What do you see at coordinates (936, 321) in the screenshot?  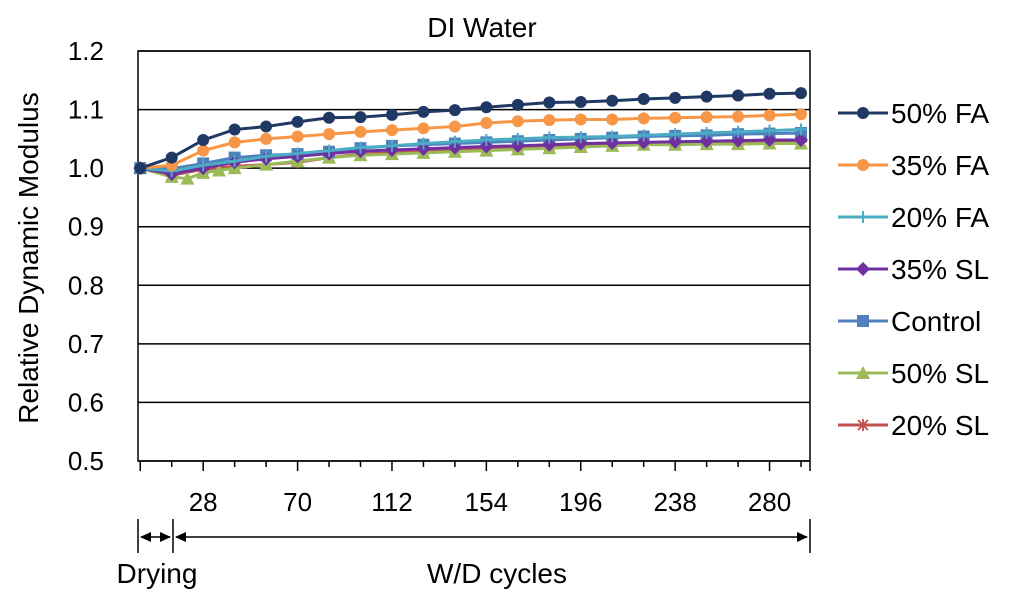 I see `legend-label: Control` at bounding box center [936, 321].